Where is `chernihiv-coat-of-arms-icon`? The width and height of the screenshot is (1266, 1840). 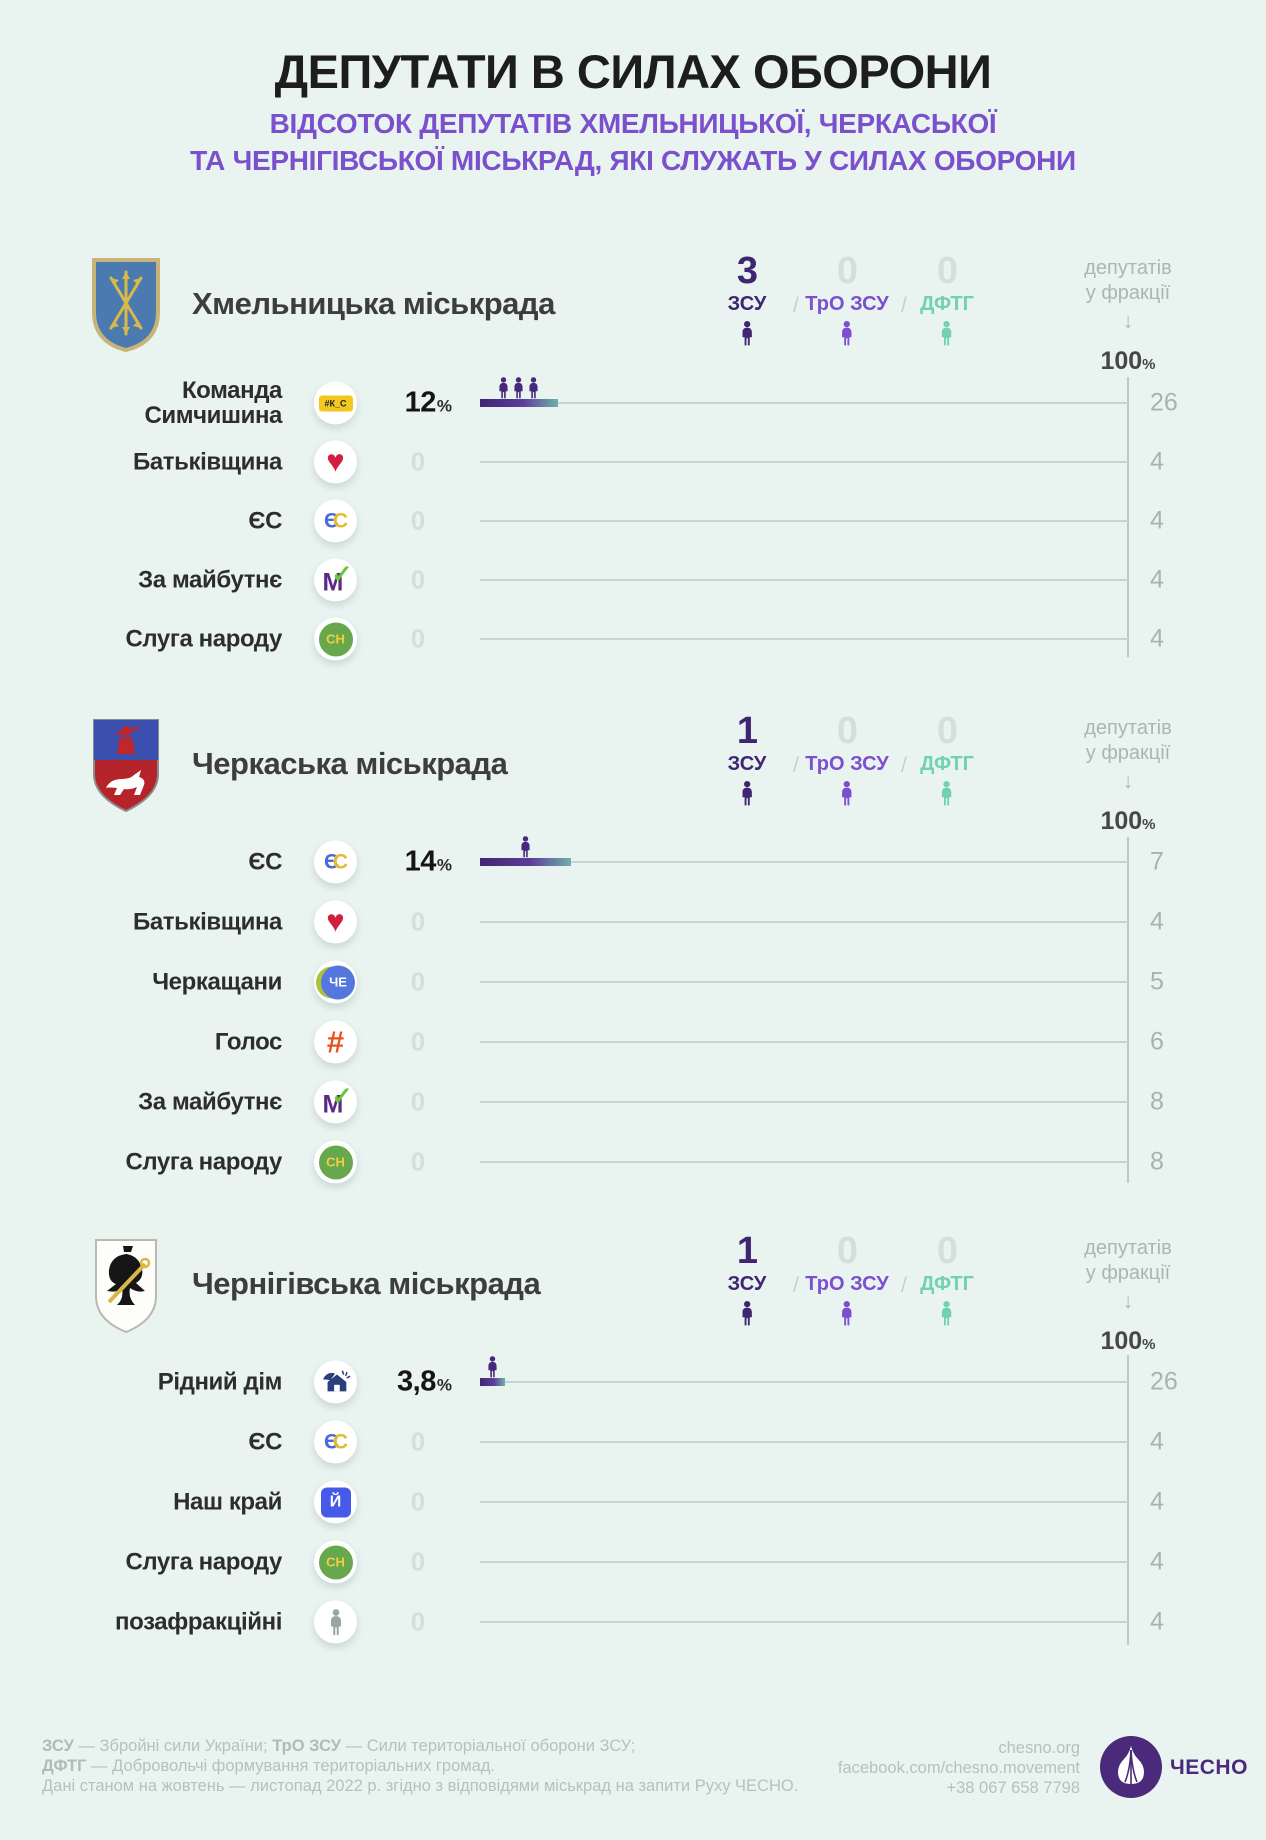 chernihiv-coat-of-arms-icon is located at coordinates (126, 1286).